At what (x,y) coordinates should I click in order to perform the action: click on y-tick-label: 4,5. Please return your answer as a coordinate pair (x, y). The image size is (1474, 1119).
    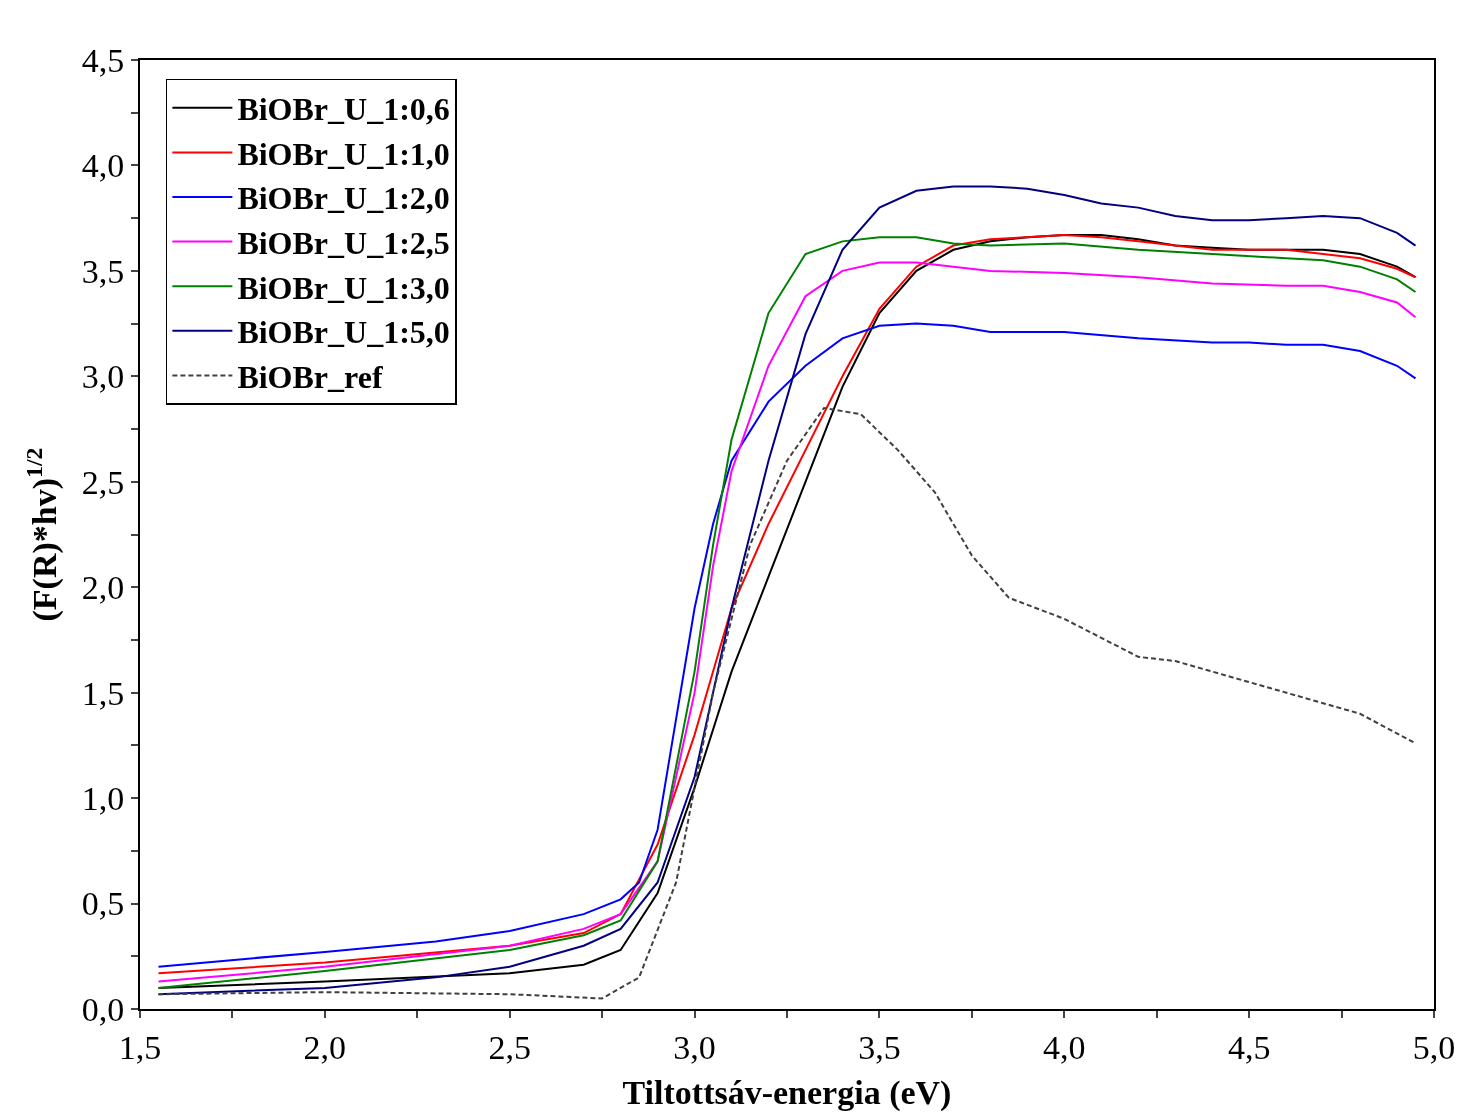
    Looking at the image, I should click on (103, 60).